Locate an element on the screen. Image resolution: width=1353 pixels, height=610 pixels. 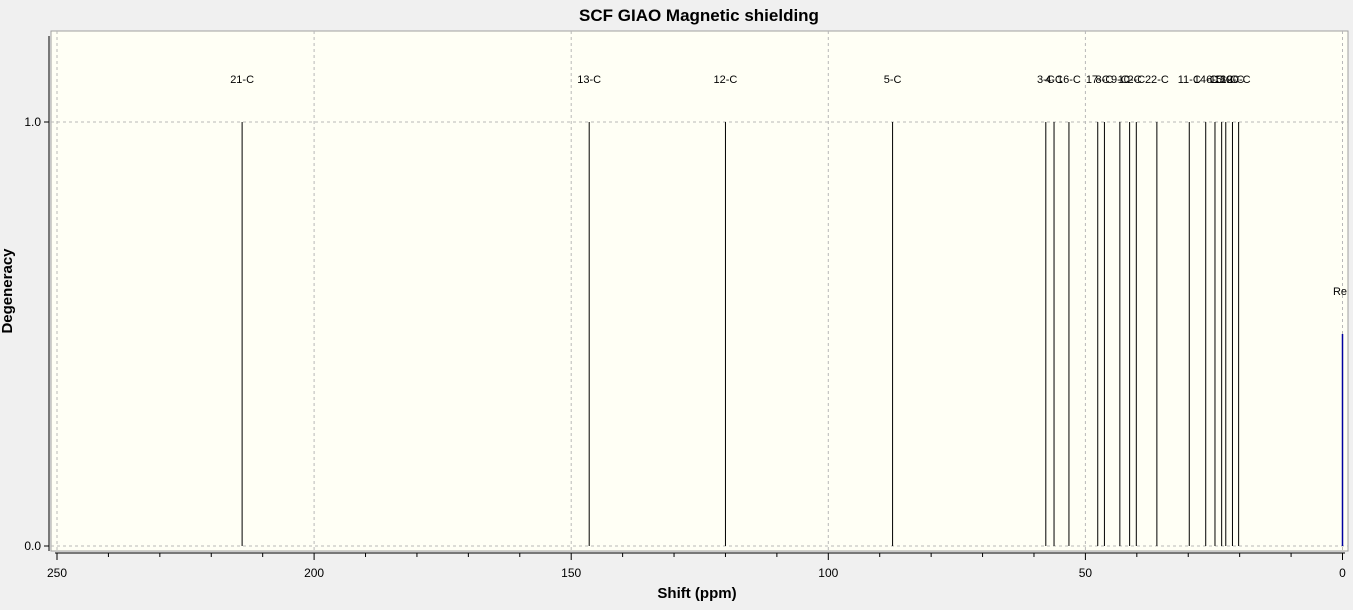
peak-label: 6-C is located at coordinates (1215, 80).